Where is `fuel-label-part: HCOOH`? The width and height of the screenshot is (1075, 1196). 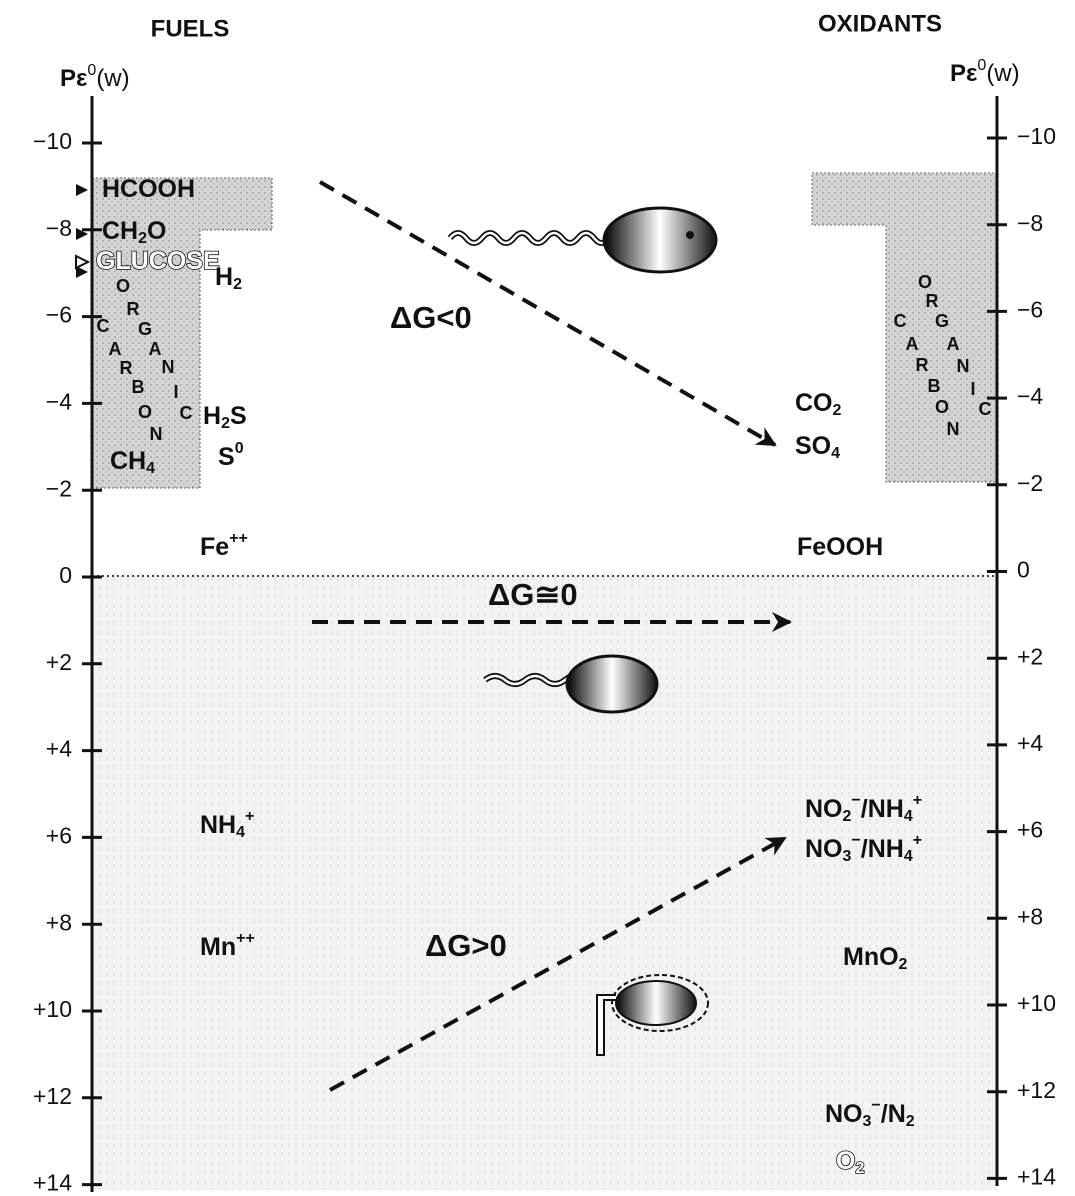
fuel-label-part: HCOOH is located at coordinates (148, 189).